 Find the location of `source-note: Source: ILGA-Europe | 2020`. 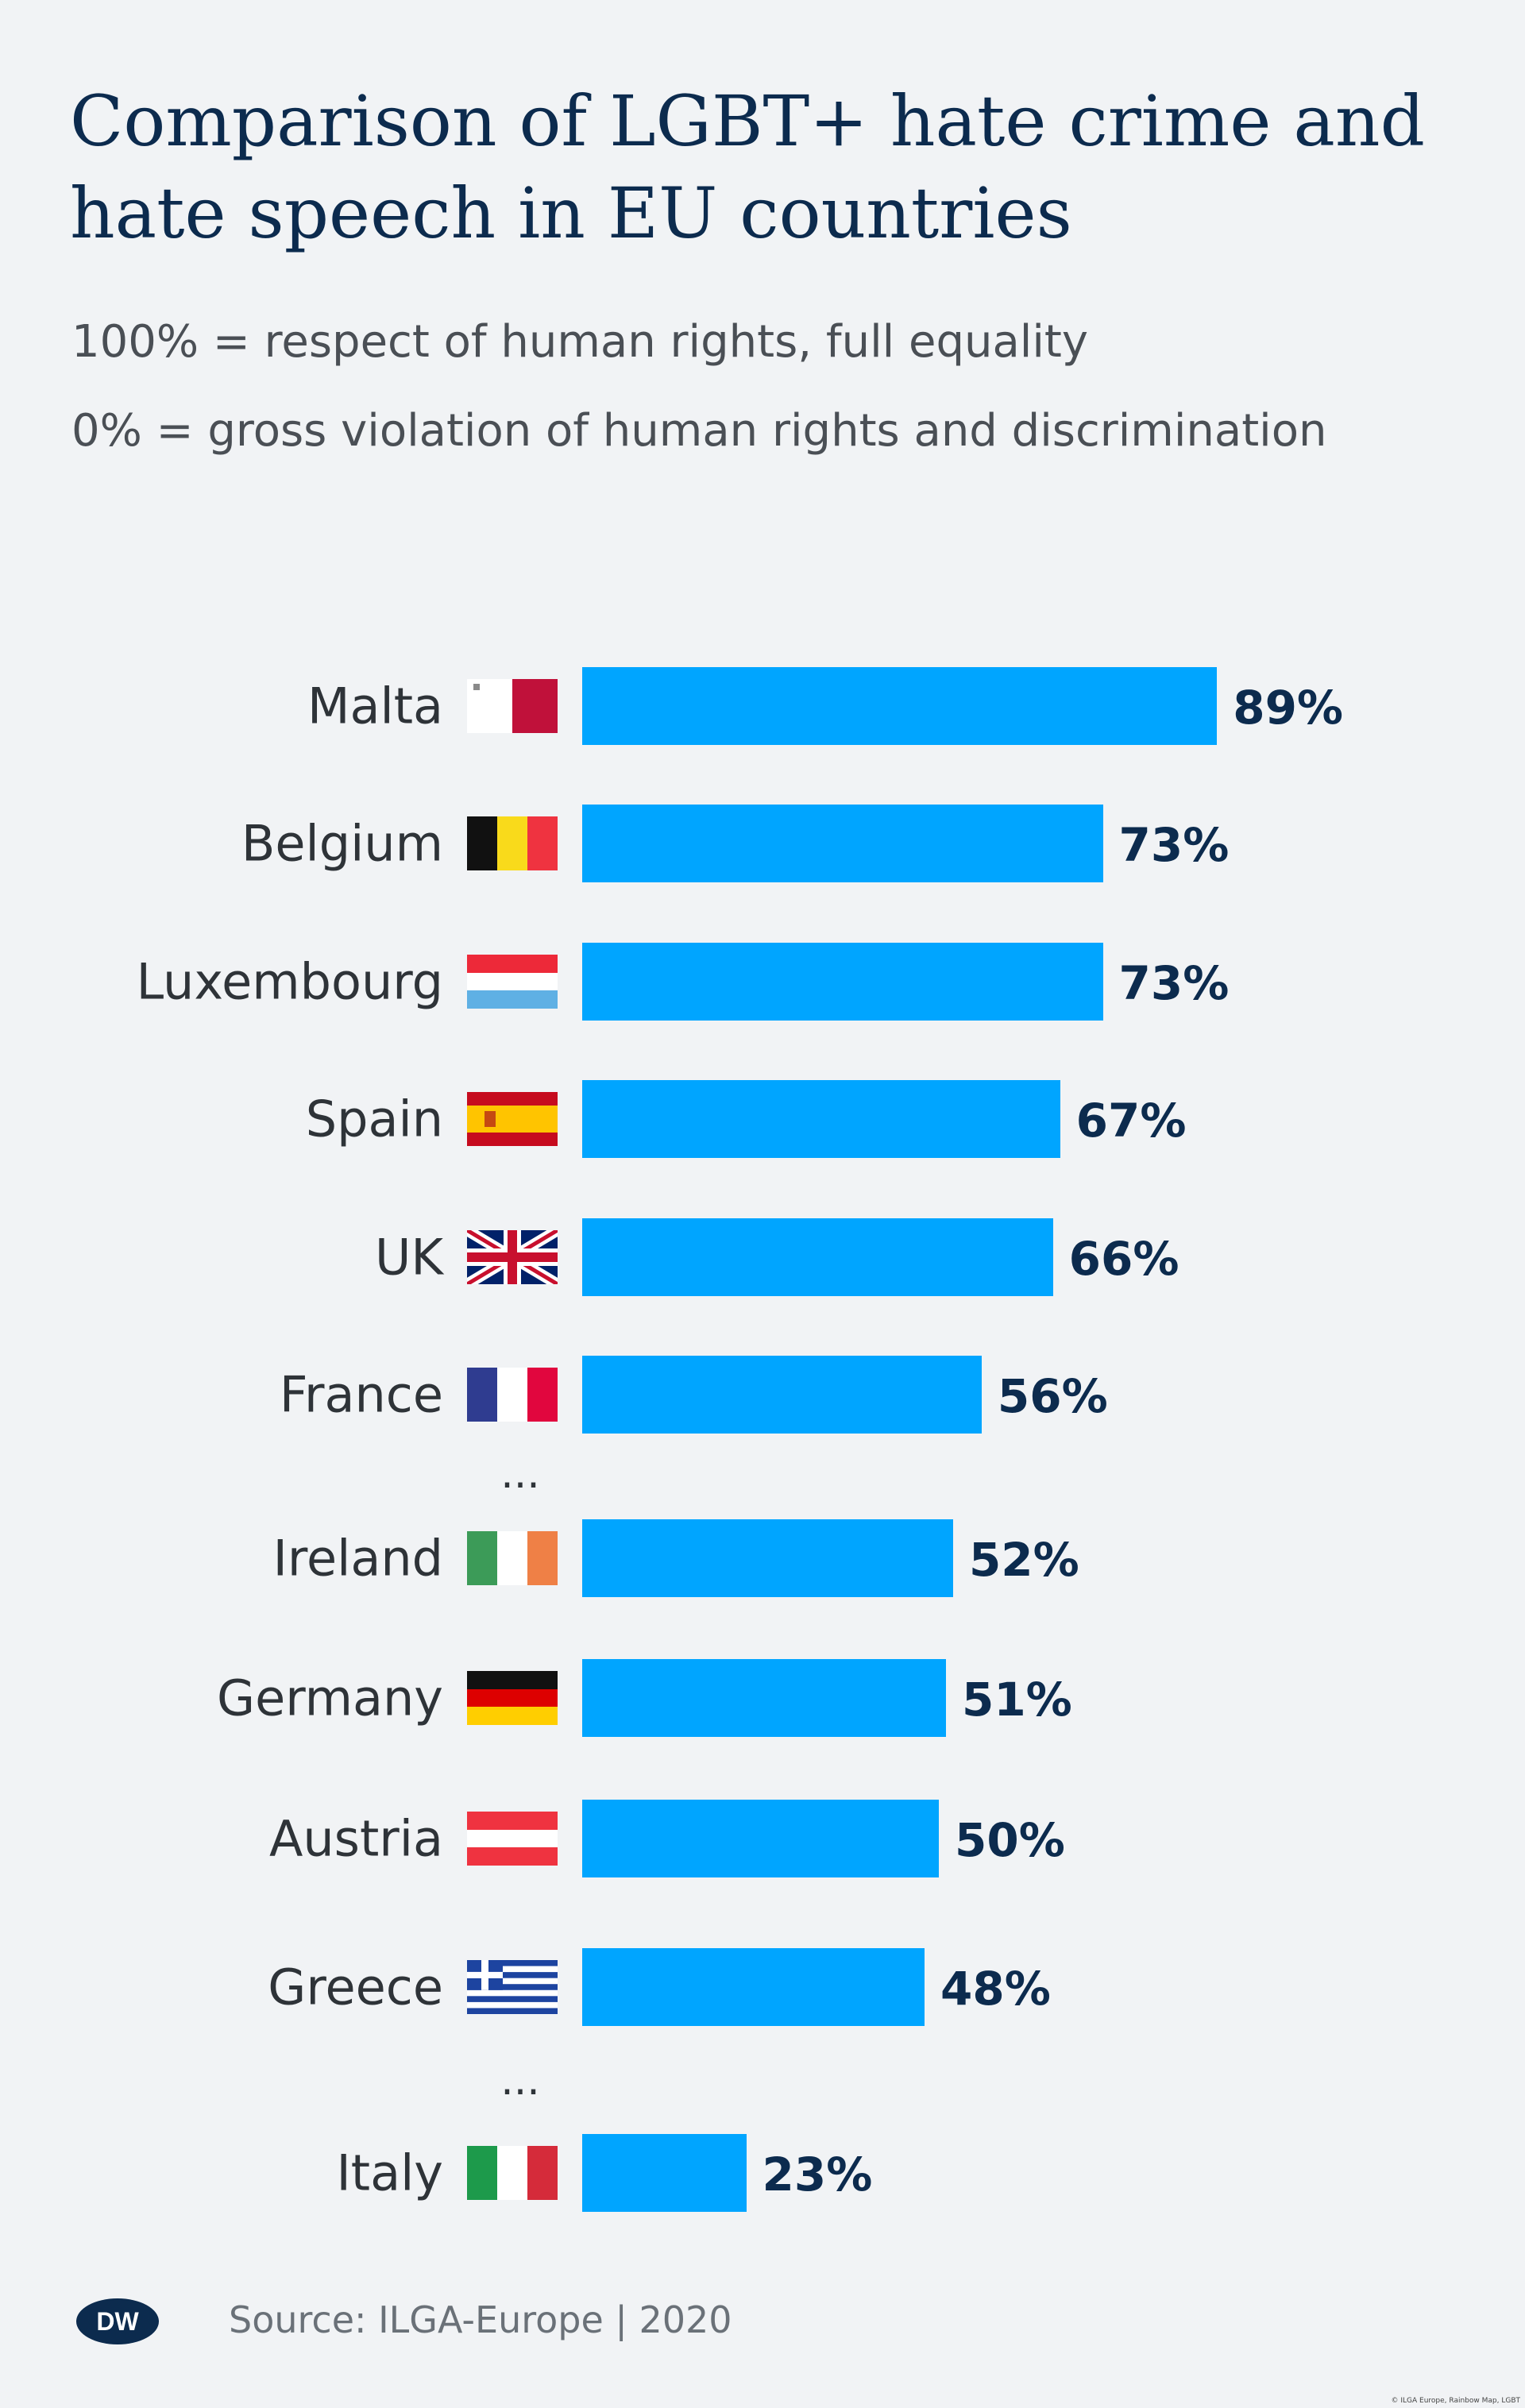

source-note: Source: ILGA-Europe | 2020 is located at coordinates (481, 2319).